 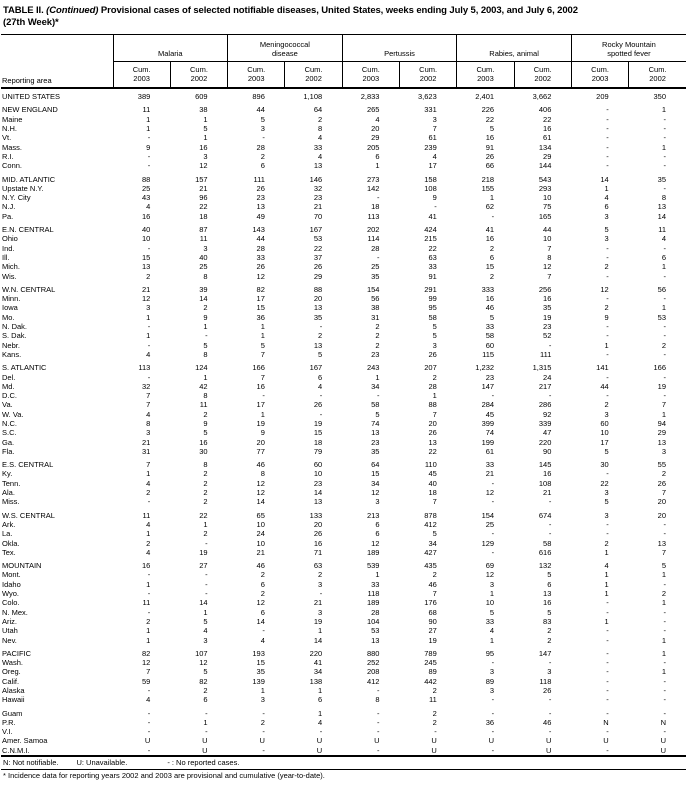 I want to click on value-cell: 114, so click(x=373, y=239).